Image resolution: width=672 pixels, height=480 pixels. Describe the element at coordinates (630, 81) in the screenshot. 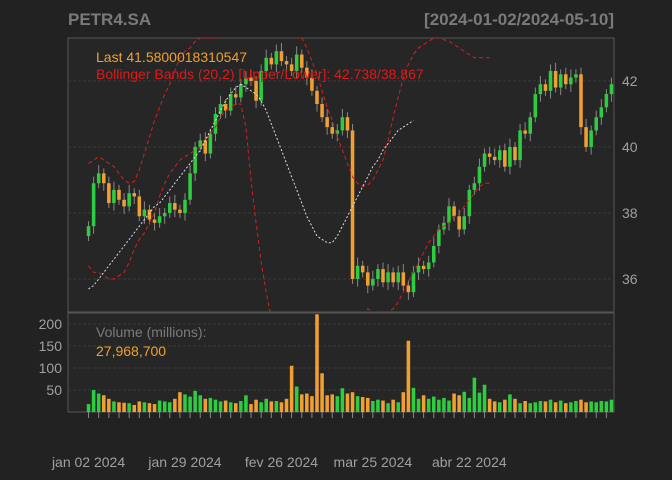

I see `price-tick-label: 42` at that location.